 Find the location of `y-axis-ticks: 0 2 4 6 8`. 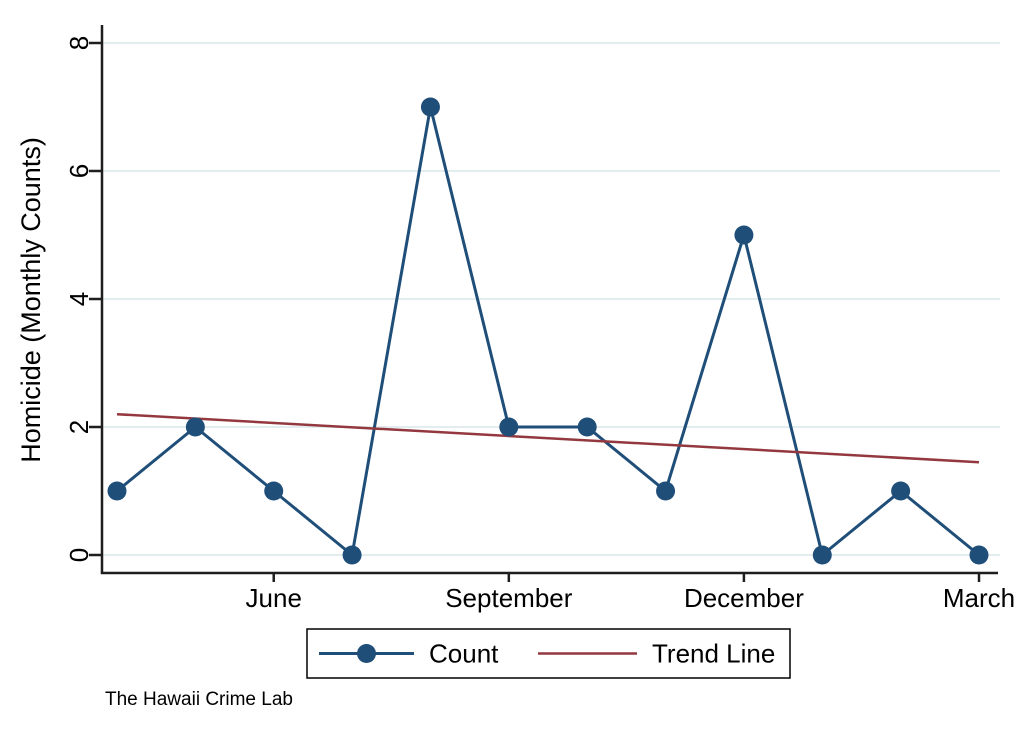

y-axis-ticks: 0 2 4 6 8 is located at coordinates (83, 299).